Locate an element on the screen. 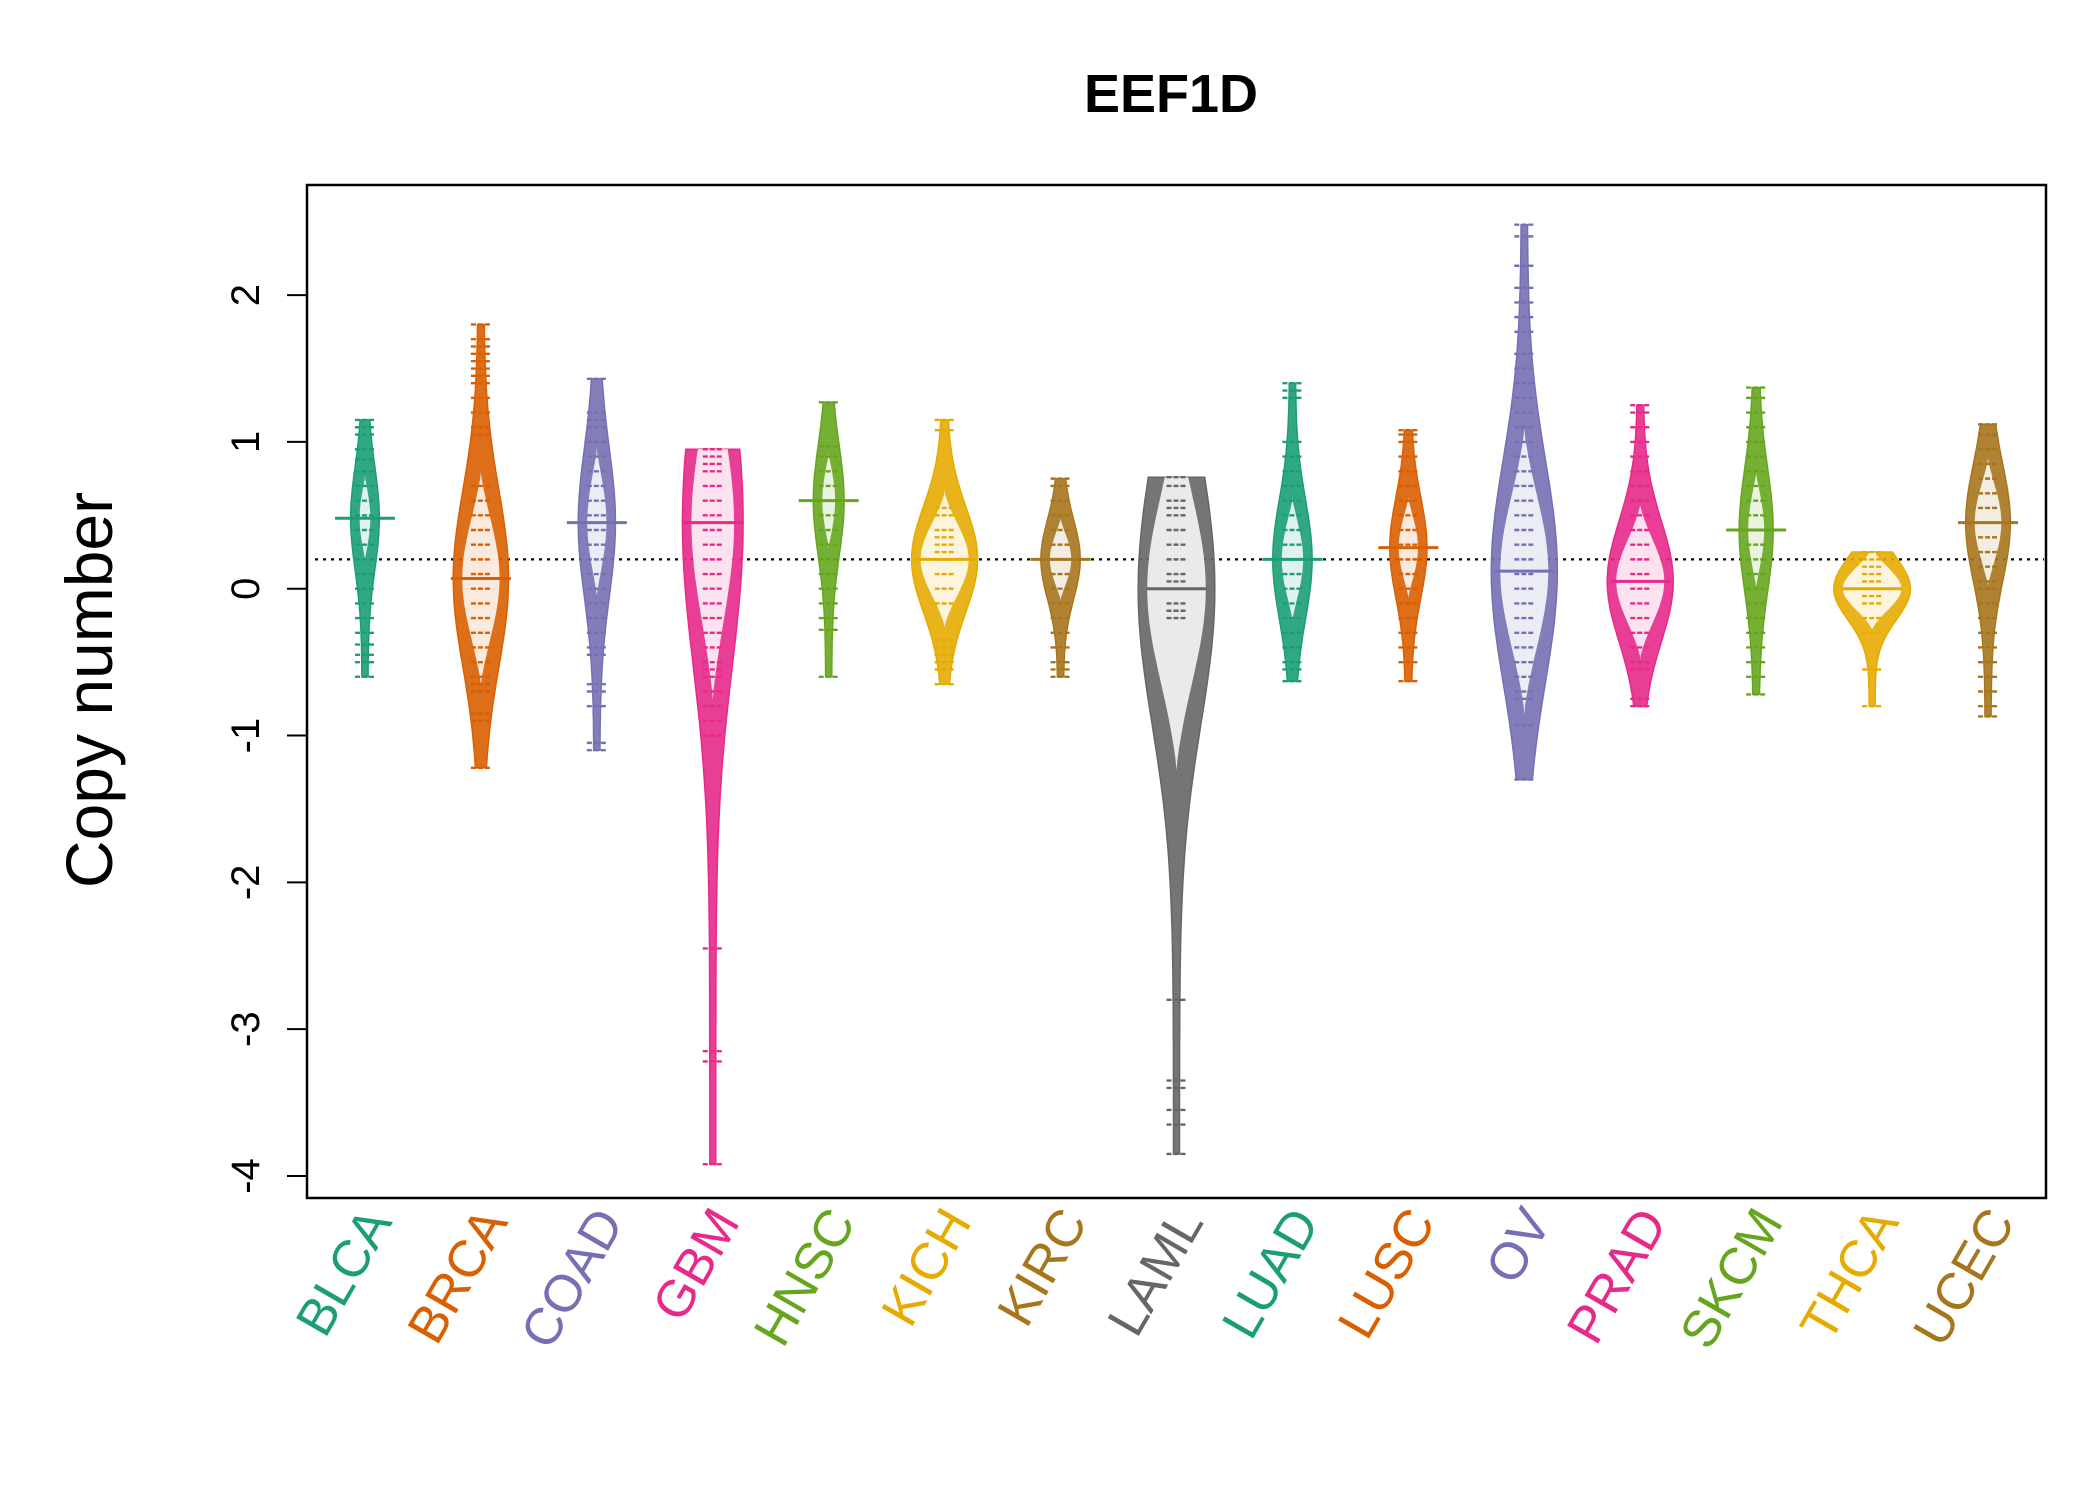 The height and width of the screenshot is (1505, 2100). chart-title: EEF1D is located at coordinates (1171, 94).